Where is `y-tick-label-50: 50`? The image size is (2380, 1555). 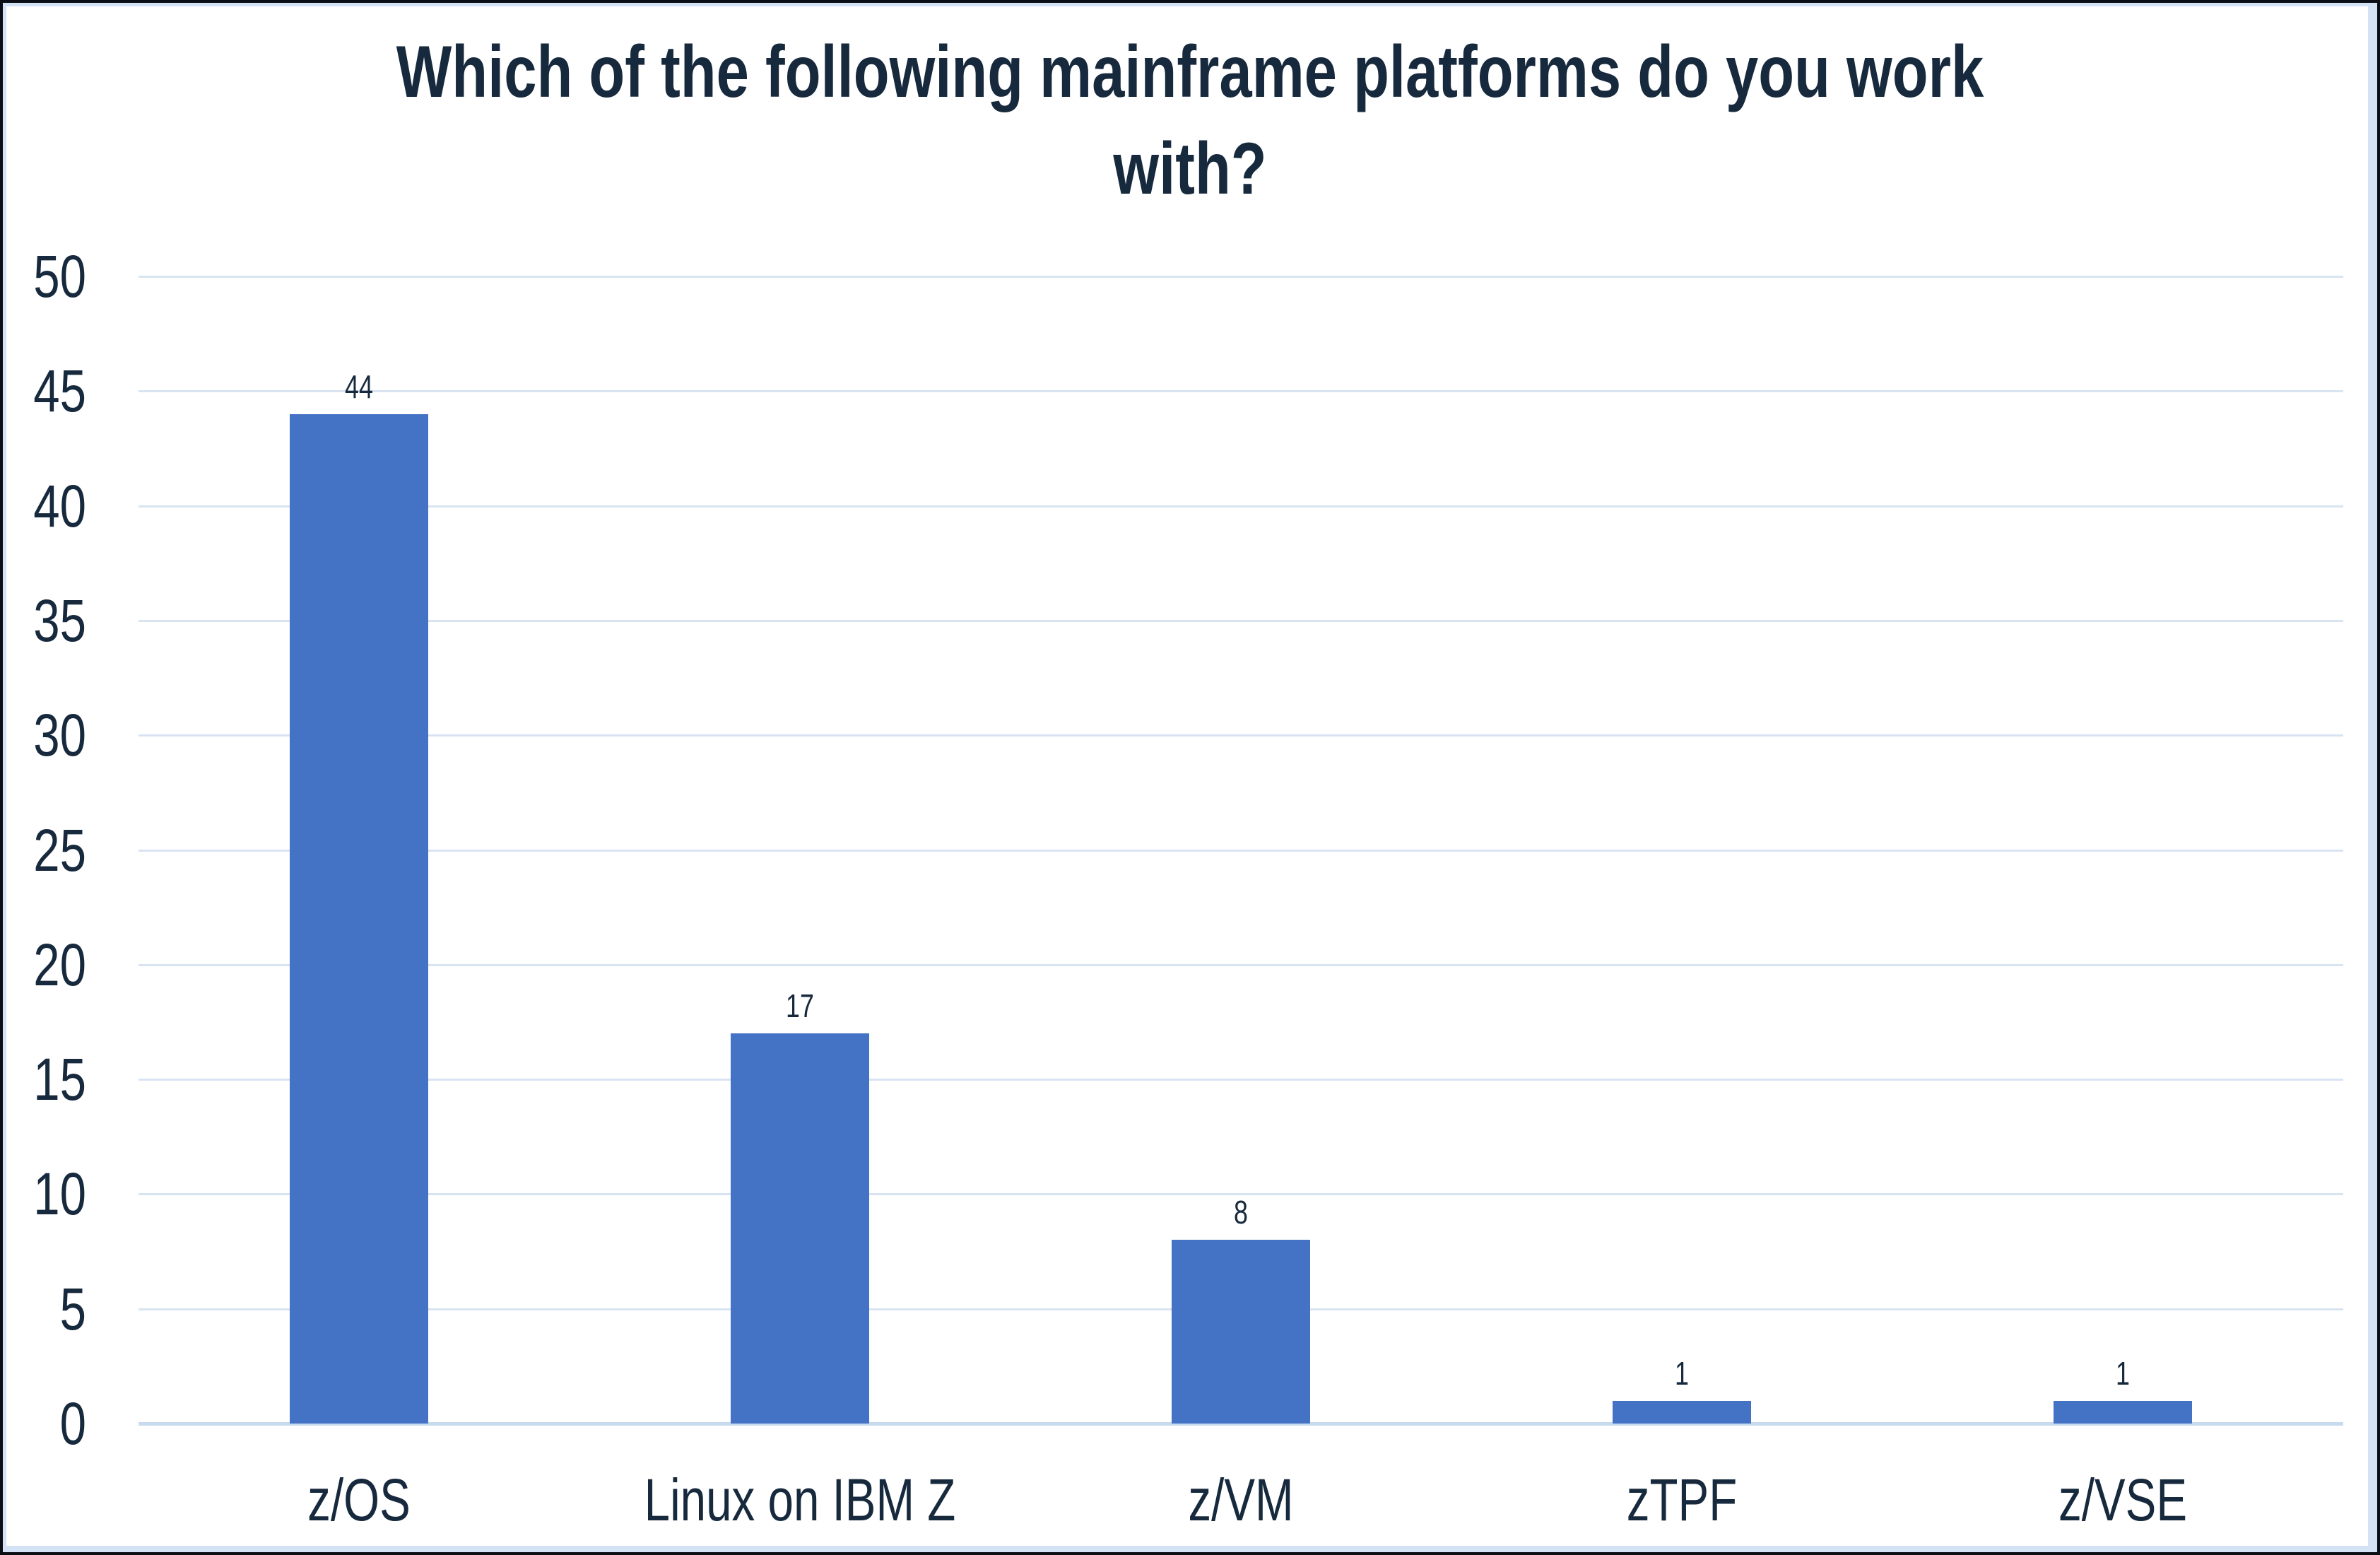
y-tick-label-50: 50 is located at coordinates (60, 276).